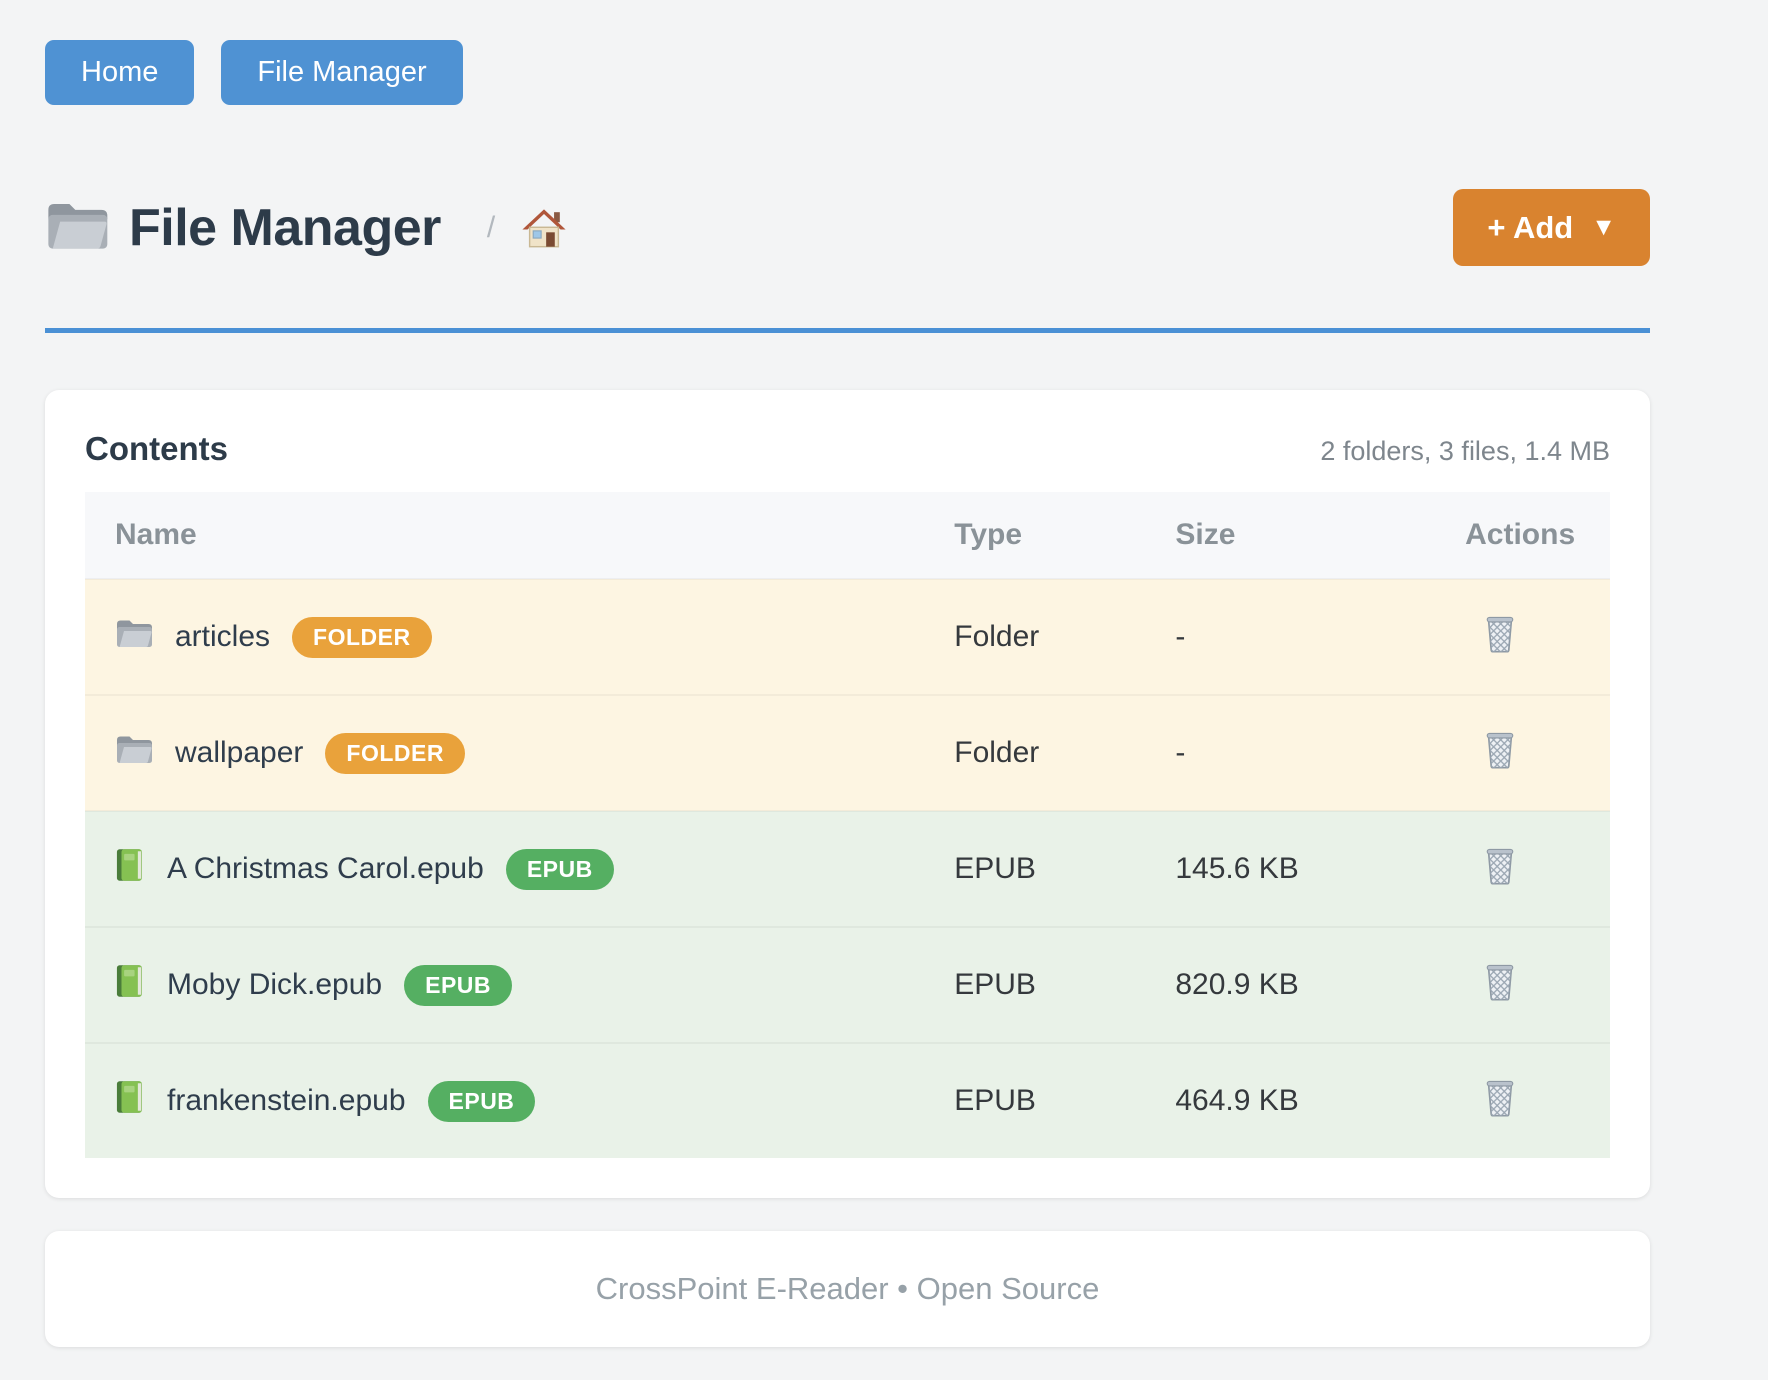 The image size is (1768, 1380). What do you see at coordinates (519, 985) in the screenshot?
I see `file-link: Moby Dick.epub EPUB` at bounding box center [519, 985].